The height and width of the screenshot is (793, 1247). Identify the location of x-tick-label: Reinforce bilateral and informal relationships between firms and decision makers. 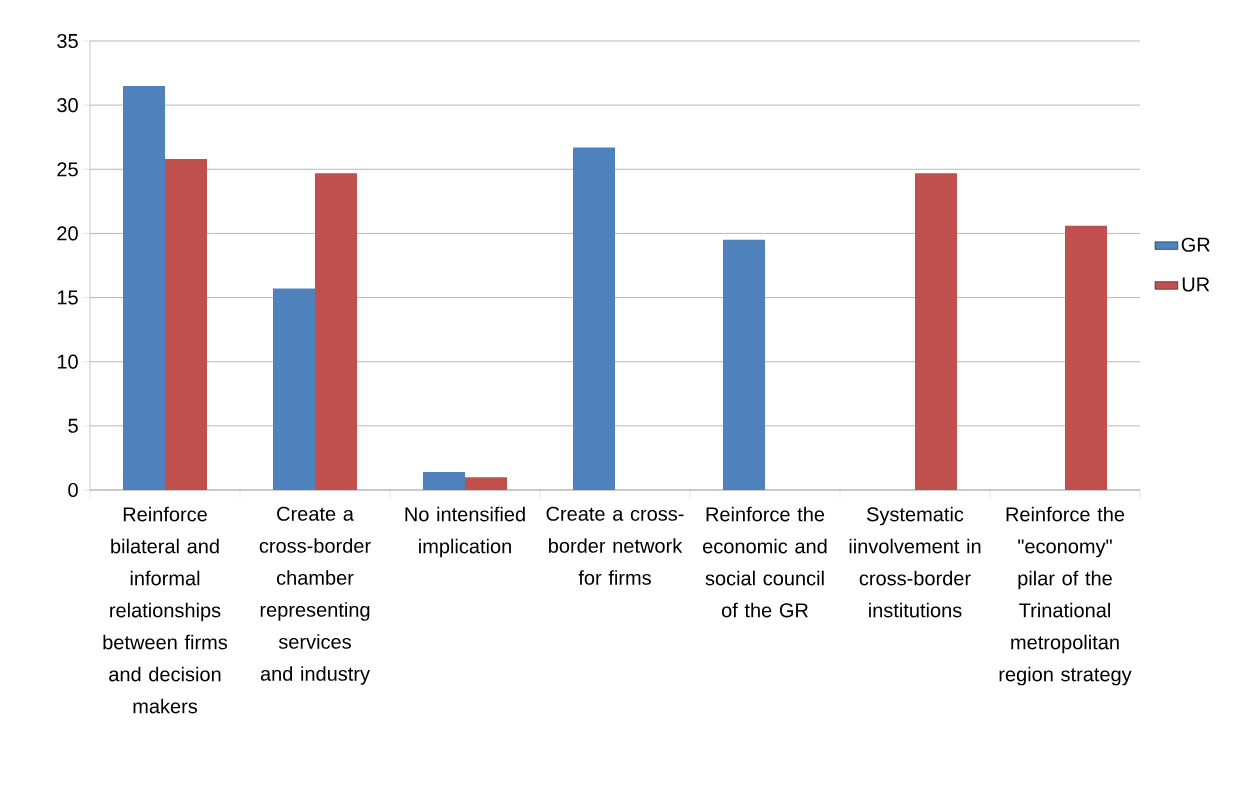
(165, 610).